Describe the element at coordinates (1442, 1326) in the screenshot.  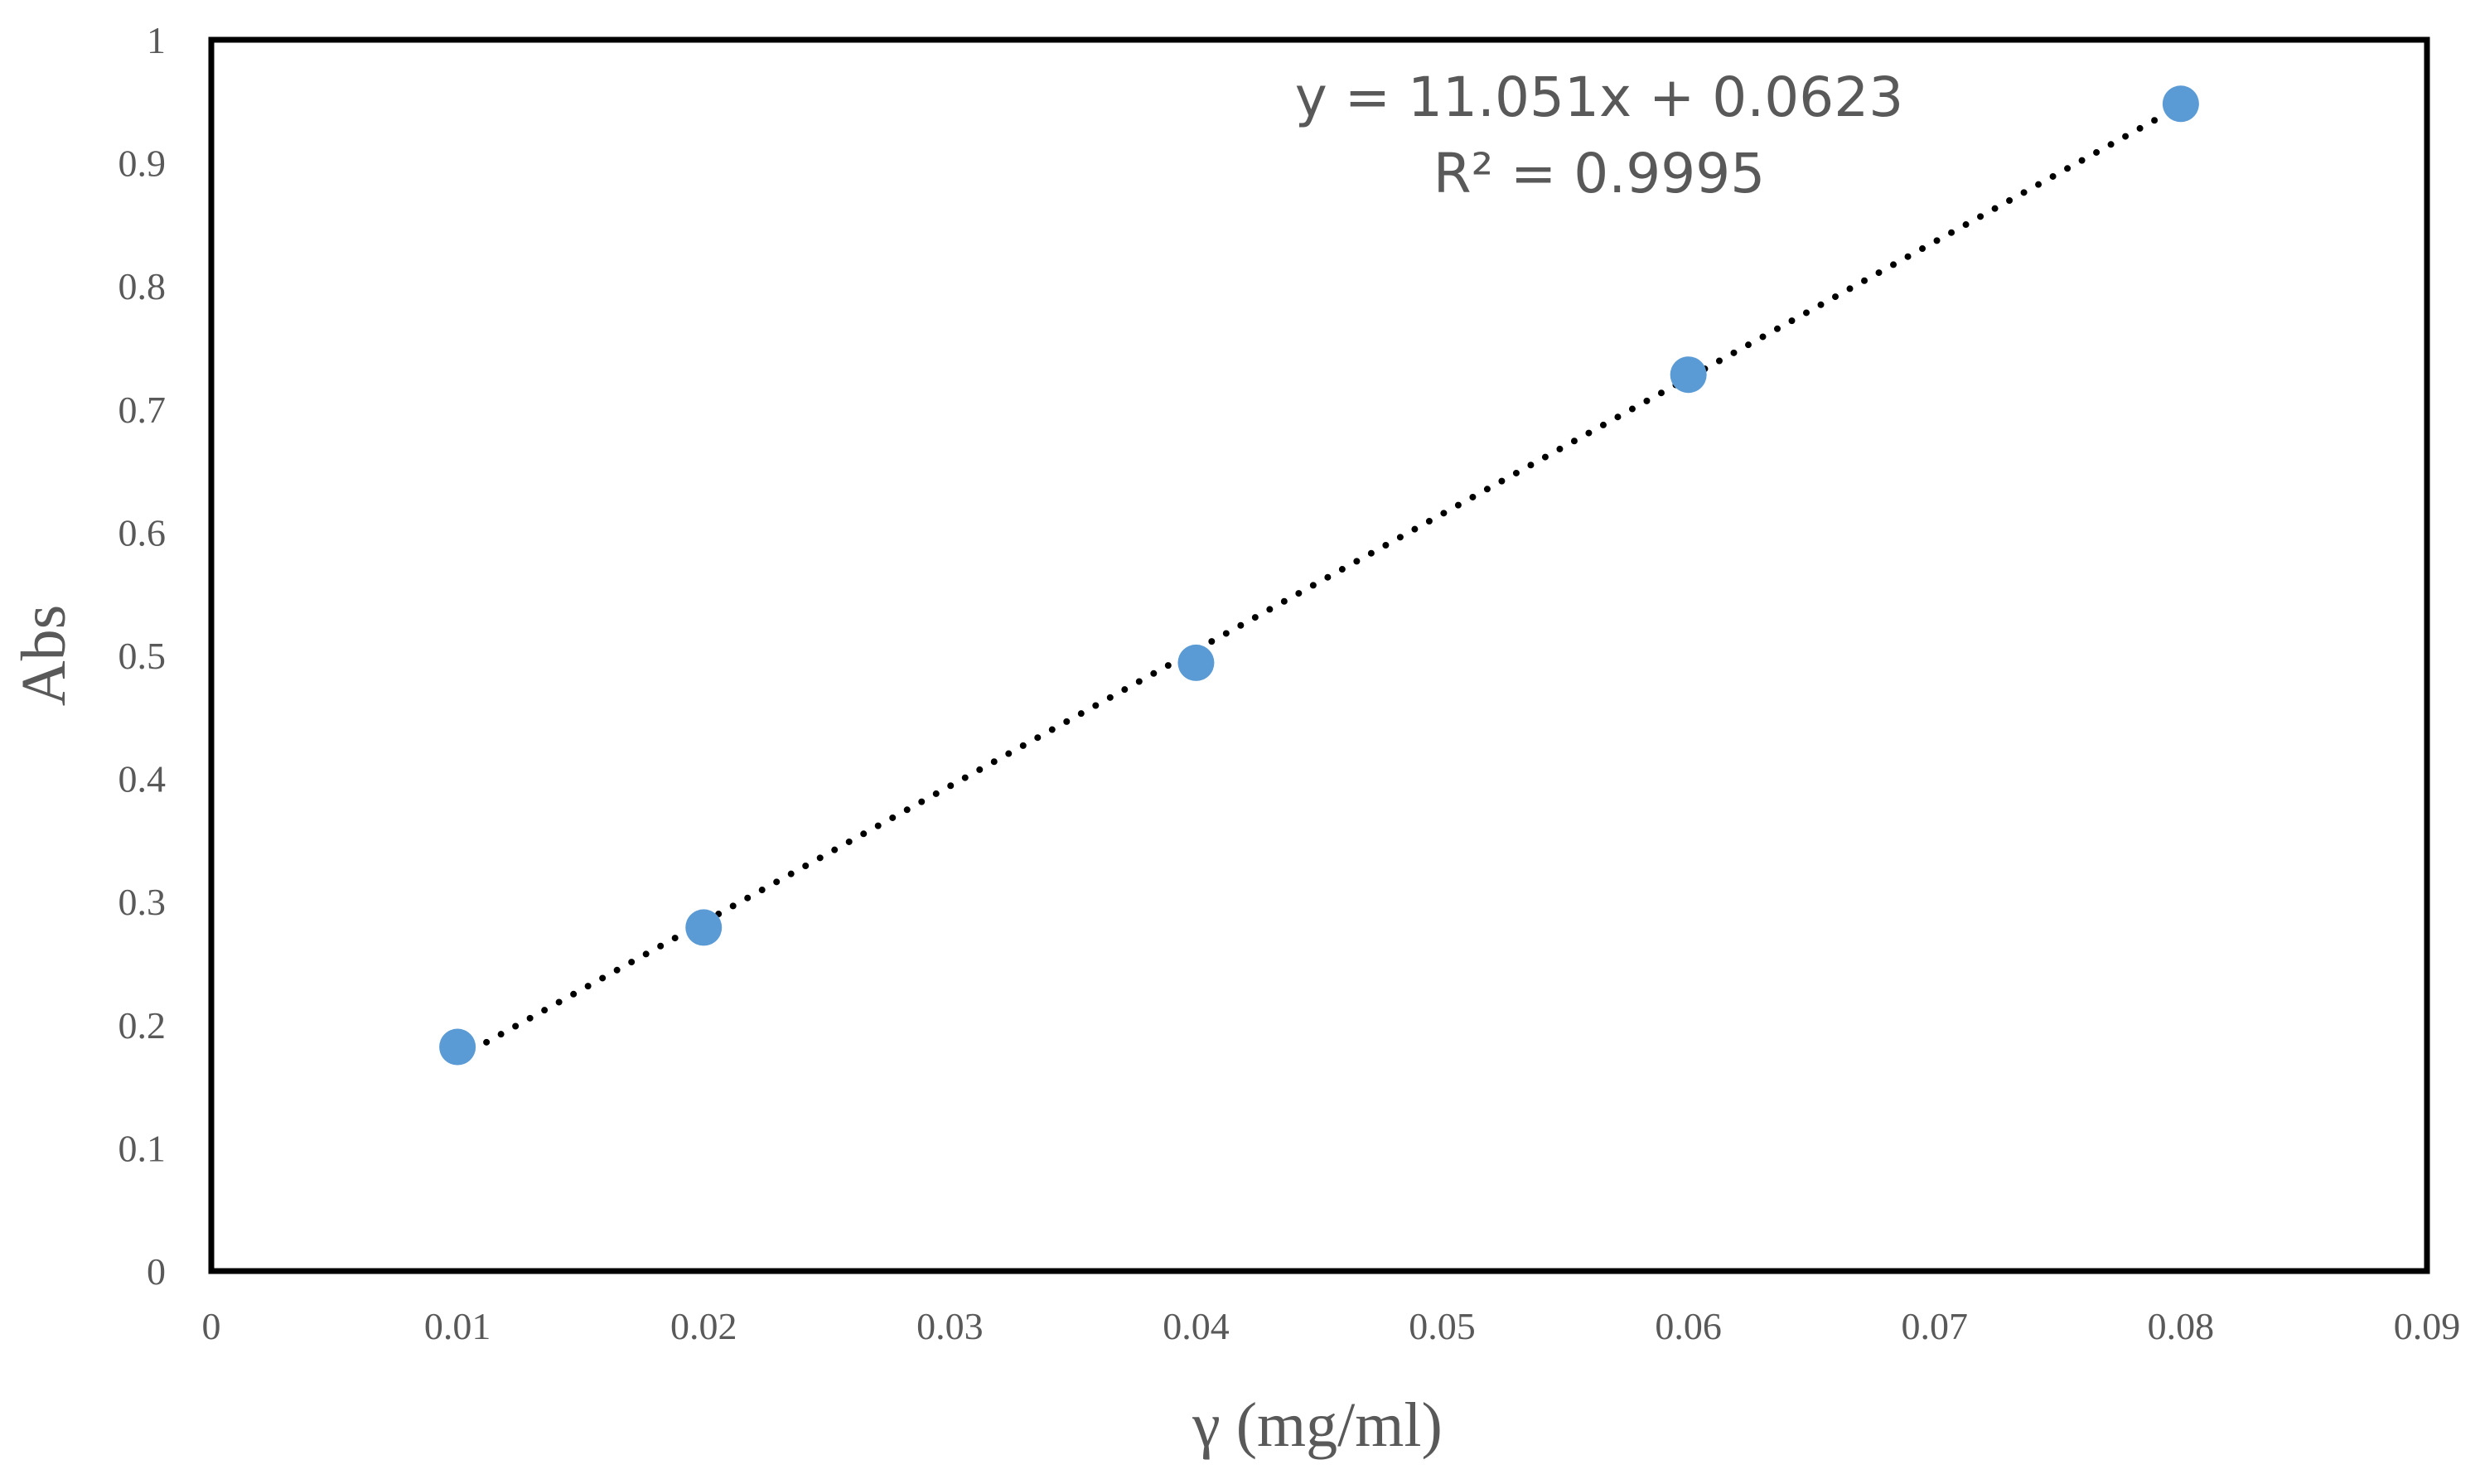
I see `x-tick-label: 0.05` at that location.